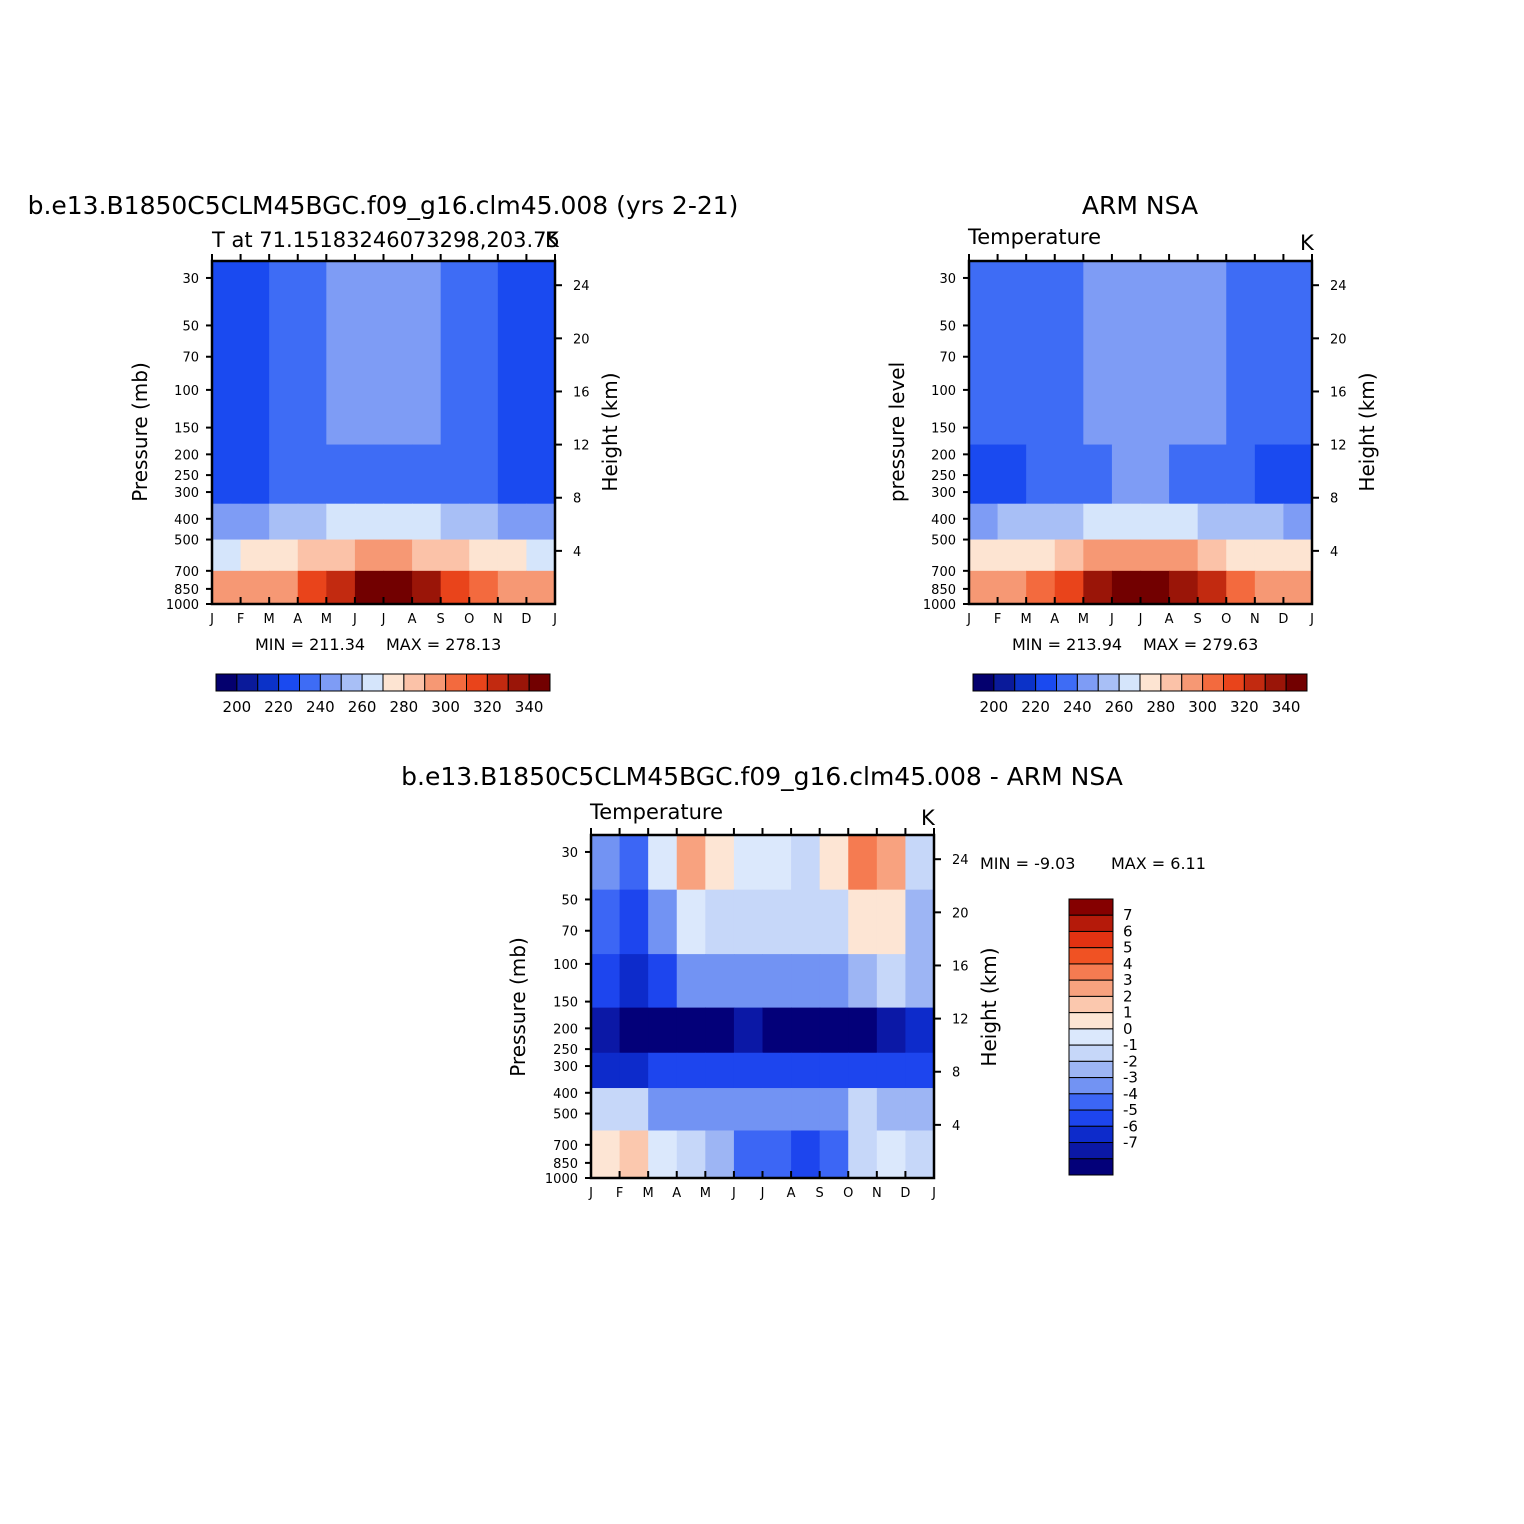  What do you see at coordinates (943, 572) in the screenshot?
I see `y-tick-label: 700` at bounding box center [943, 572].